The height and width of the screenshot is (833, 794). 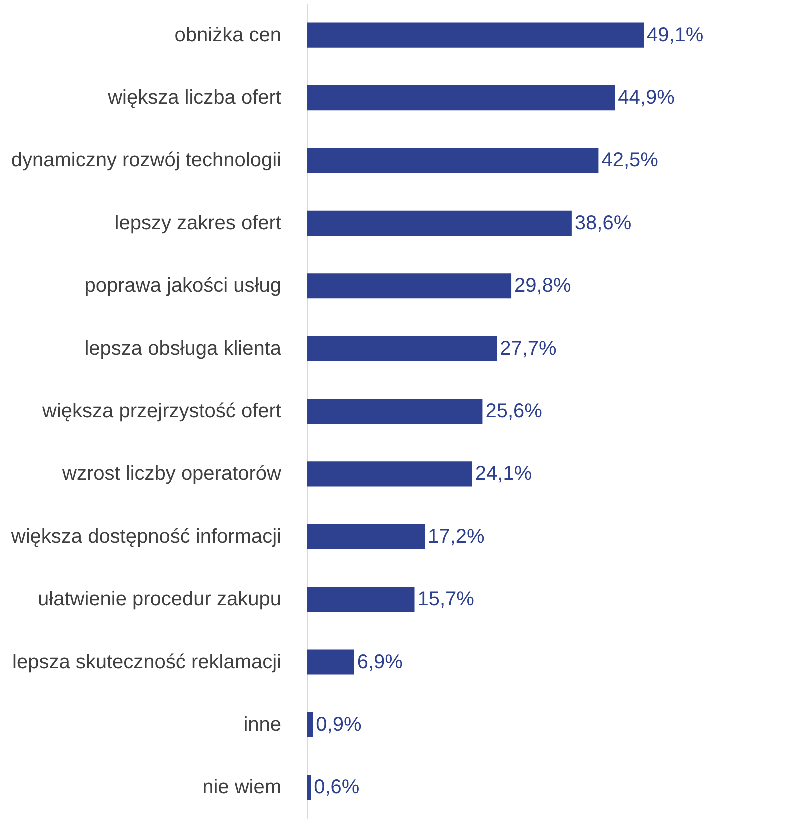 What do you see at coordinates (339, 725) in the screenshot?
I see `data-label: 0,9%` at bounding box center [339, 725].